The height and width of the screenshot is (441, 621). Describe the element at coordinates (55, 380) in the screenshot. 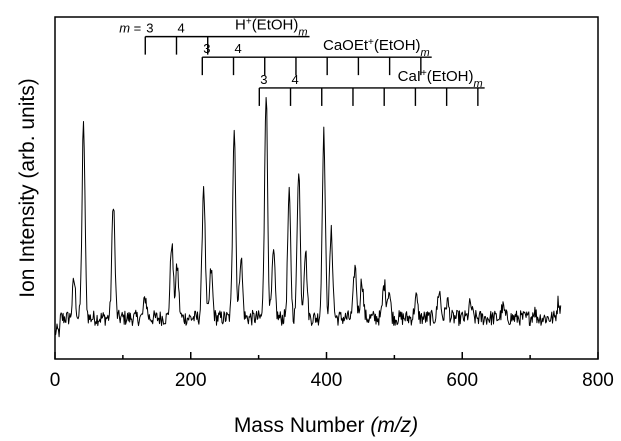

I see `x-tick-label: 0` at that location.